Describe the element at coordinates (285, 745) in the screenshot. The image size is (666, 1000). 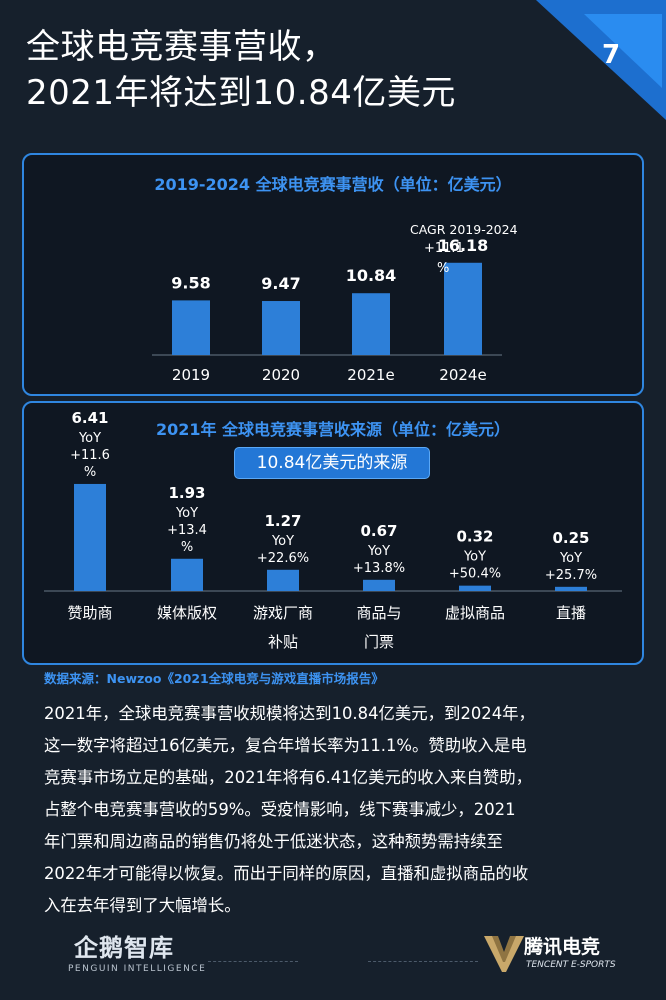
I see `body-line: 这一数字将超过16亿美元，复合年增长率为11.1%。赞助收入是电` at that location.